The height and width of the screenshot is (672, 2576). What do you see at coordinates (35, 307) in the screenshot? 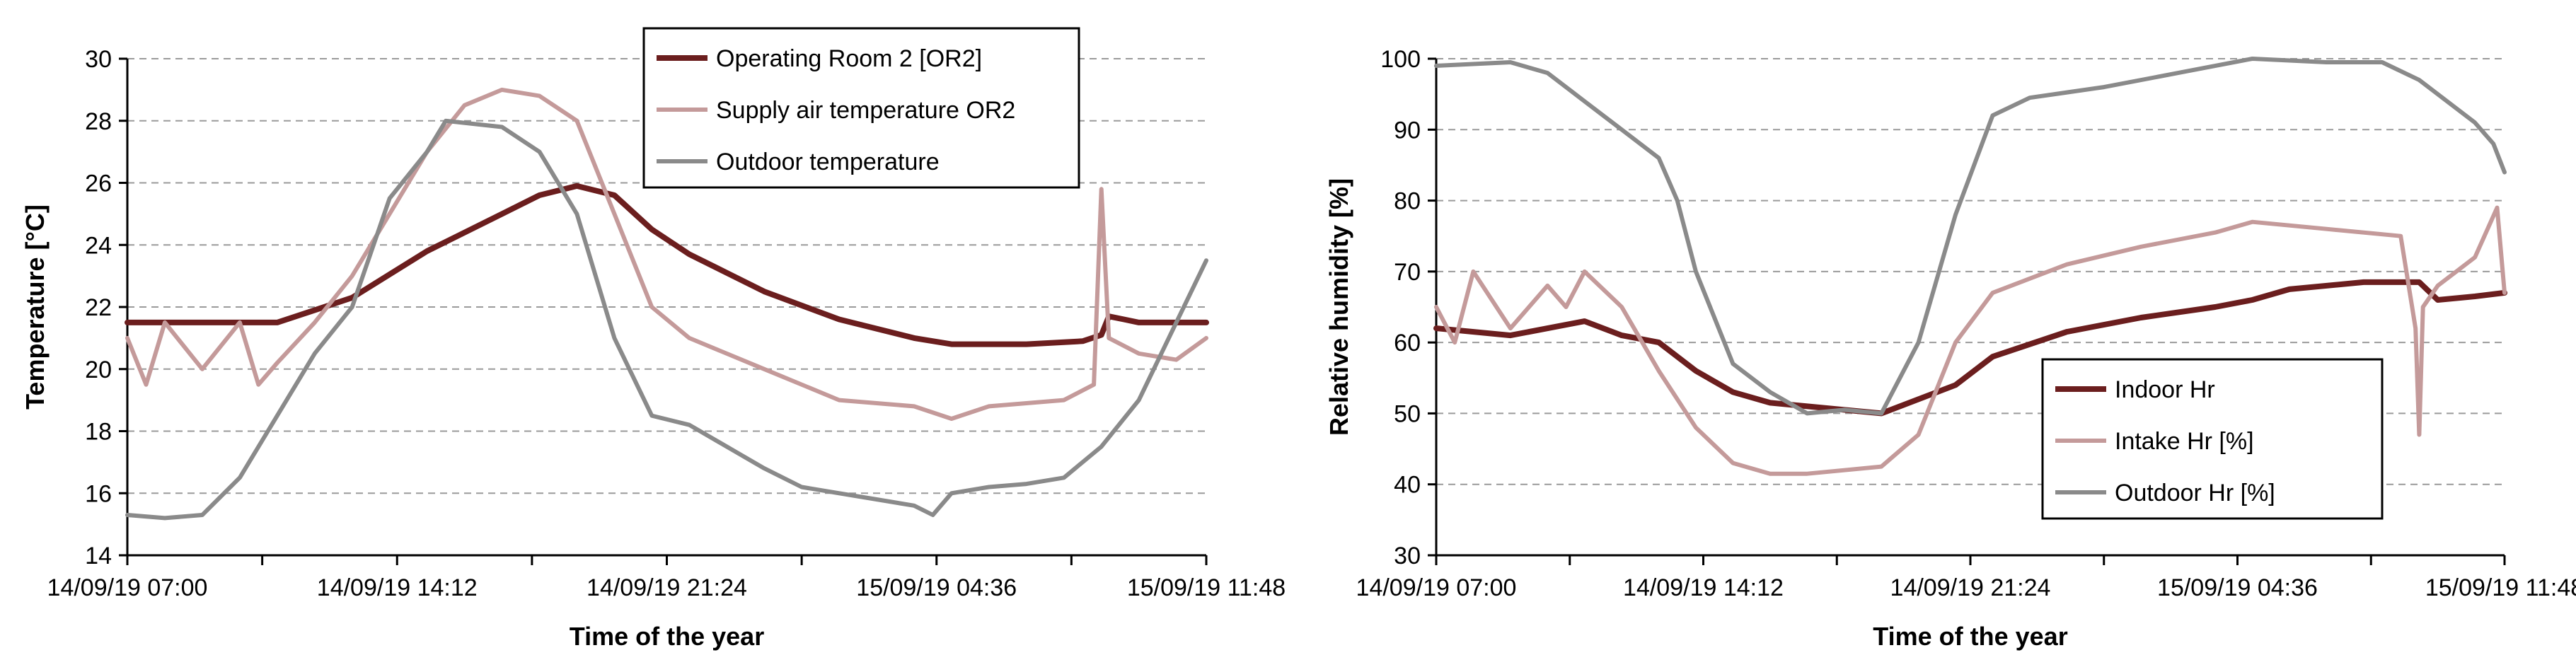
I see `y-axis-title: Temperature [°C]` at bounding box center [35, 307].